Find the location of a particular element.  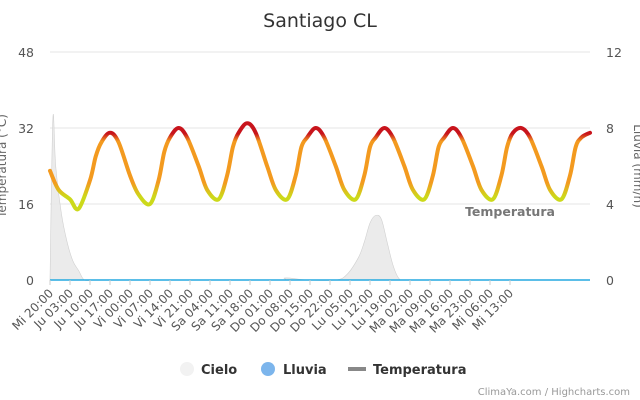

lluvia-legend-symbol is located at coordinates (268, 369).